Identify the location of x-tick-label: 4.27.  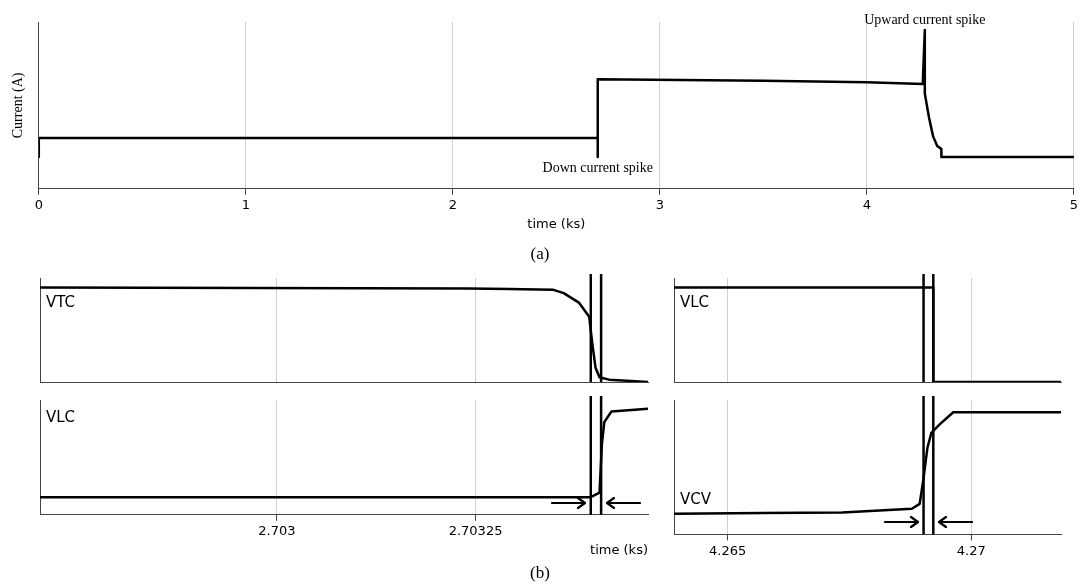
(971, 550).